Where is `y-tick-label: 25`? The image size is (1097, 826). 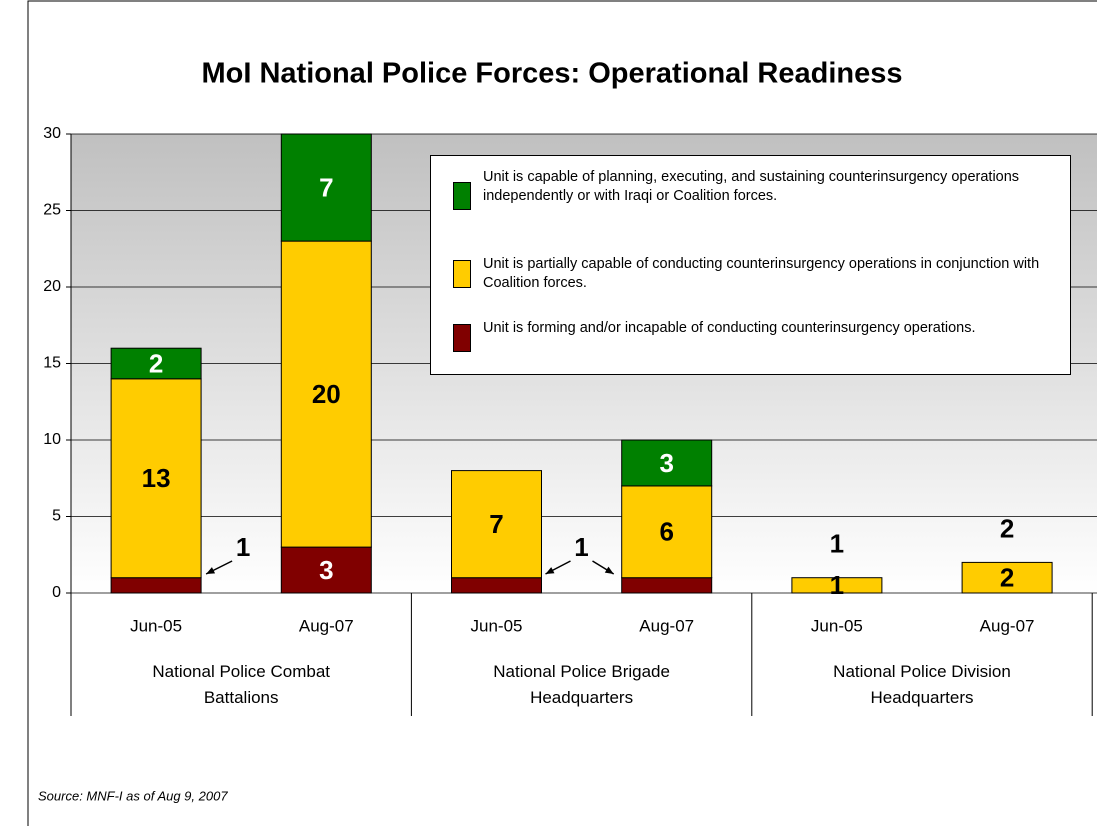 y-tick-label: 25 is located at coordinates (52, 210).